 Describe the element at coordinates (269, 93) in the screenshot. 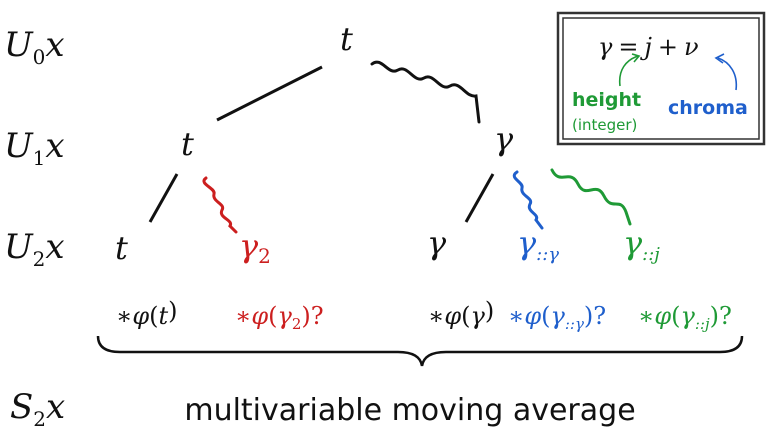

I see `edge-root-to-t` at that location.